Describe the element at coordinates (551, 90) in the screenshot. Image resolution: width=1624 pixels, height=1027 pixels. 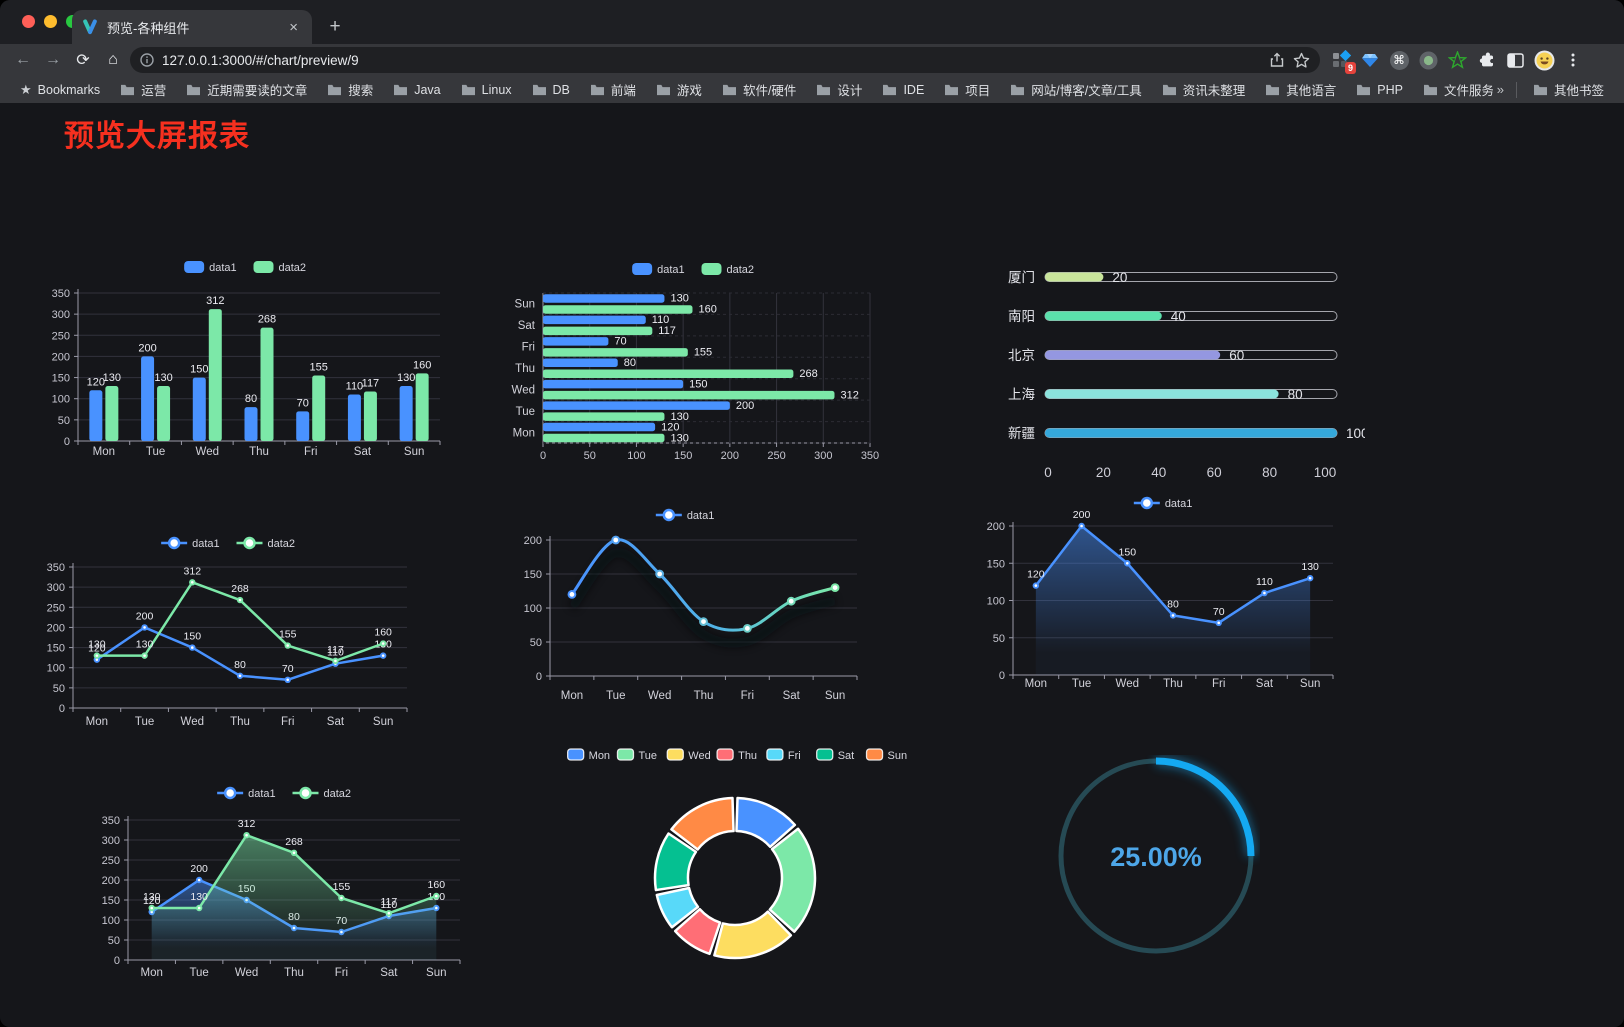
I see `bookmark-folder-item: DB` at that location.